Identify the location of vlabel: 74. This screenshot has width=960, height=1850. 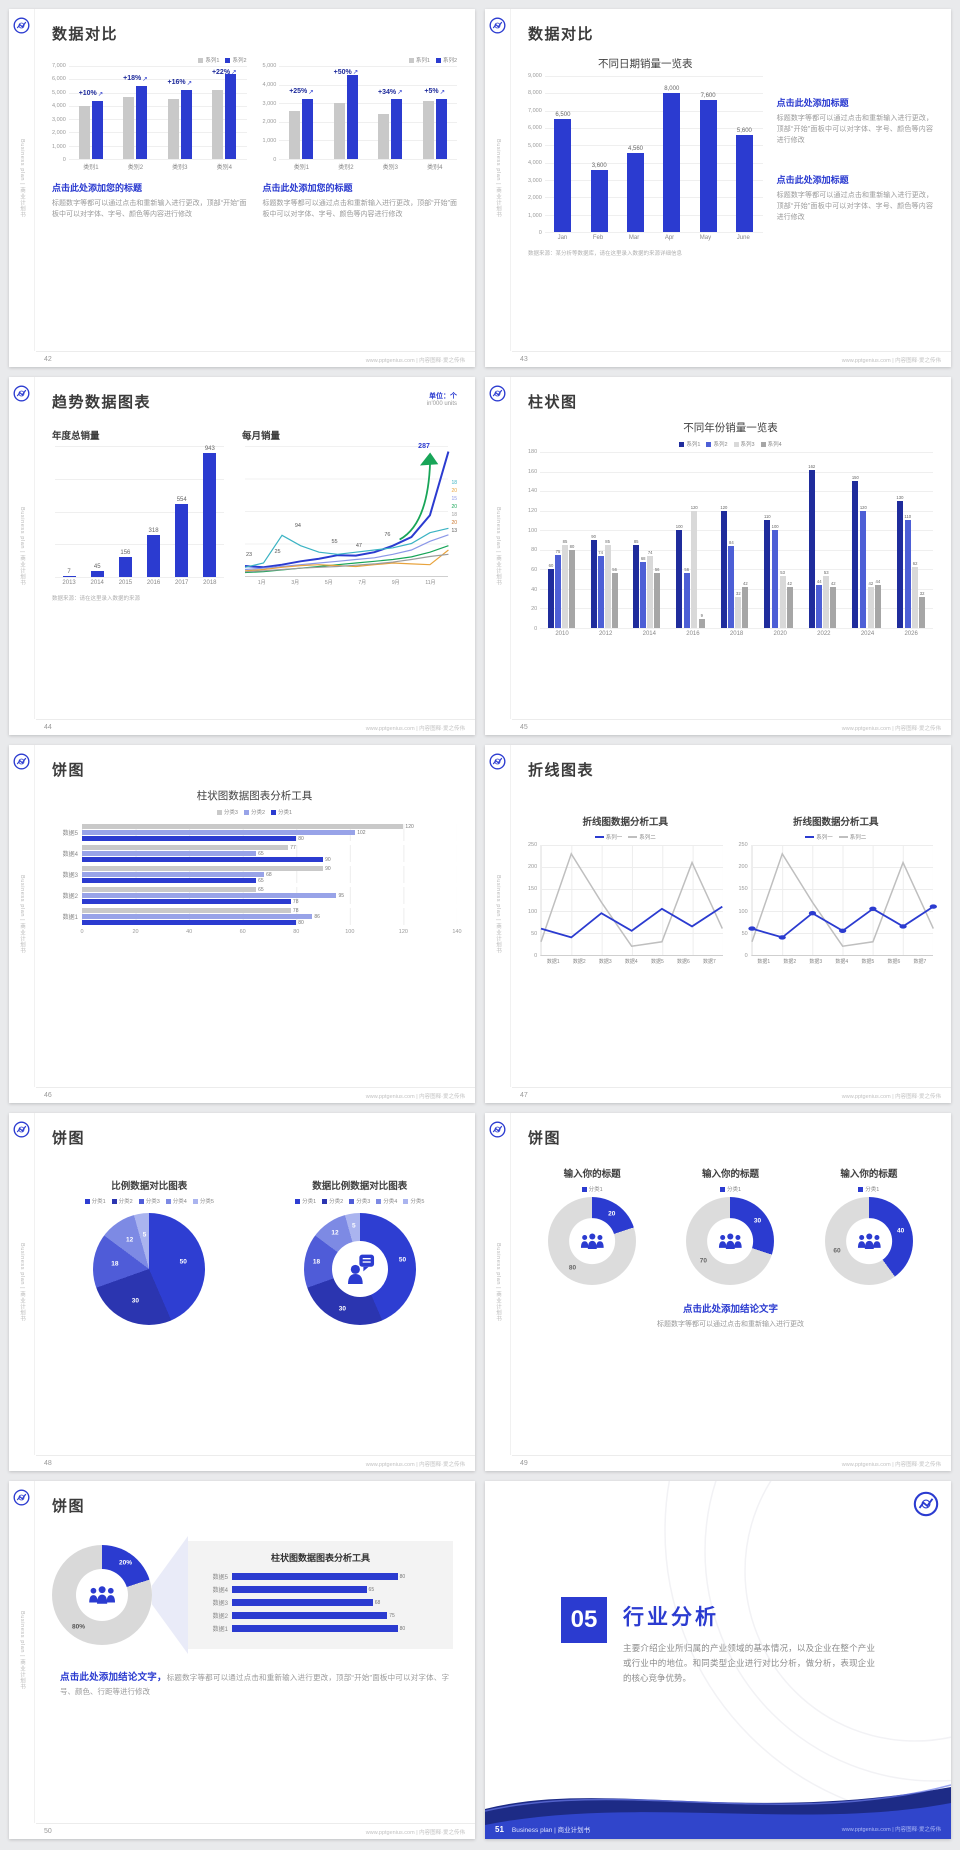
(650, 552).